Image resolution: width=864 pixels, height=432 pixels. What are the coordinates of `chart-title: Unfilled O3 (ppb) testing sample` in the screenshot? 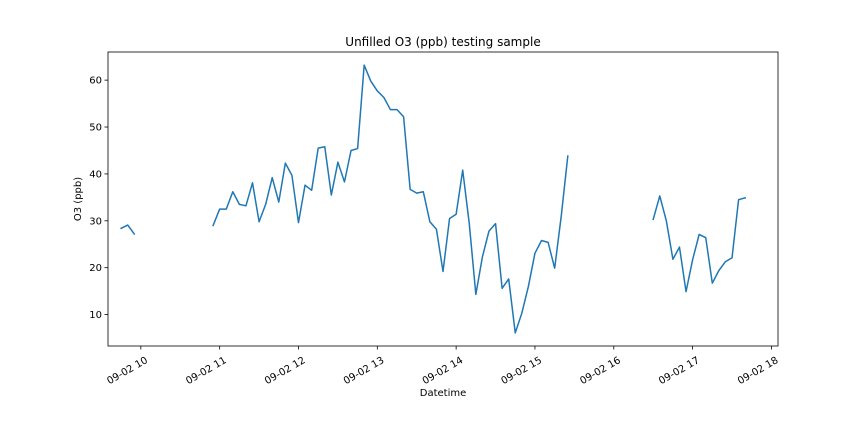 It's located at (442, 42).